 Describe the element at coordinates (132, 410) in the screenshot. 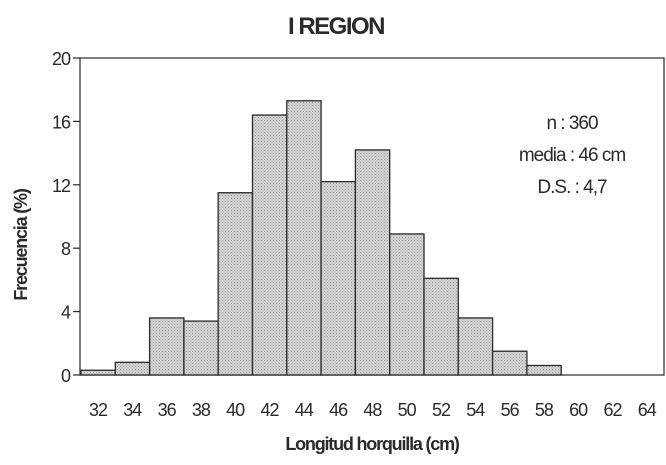

I see `x-tick-label: 34` at that location.